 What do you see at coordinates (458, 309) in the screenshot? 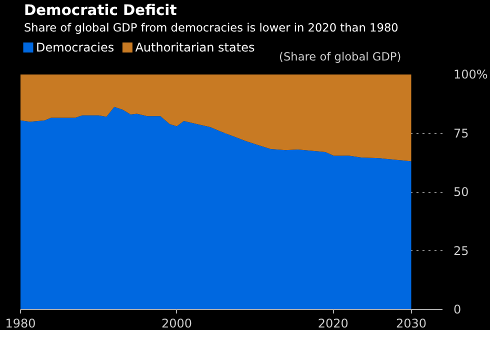
I see `y-tick-label: 0` at bounding box center [458, 309].